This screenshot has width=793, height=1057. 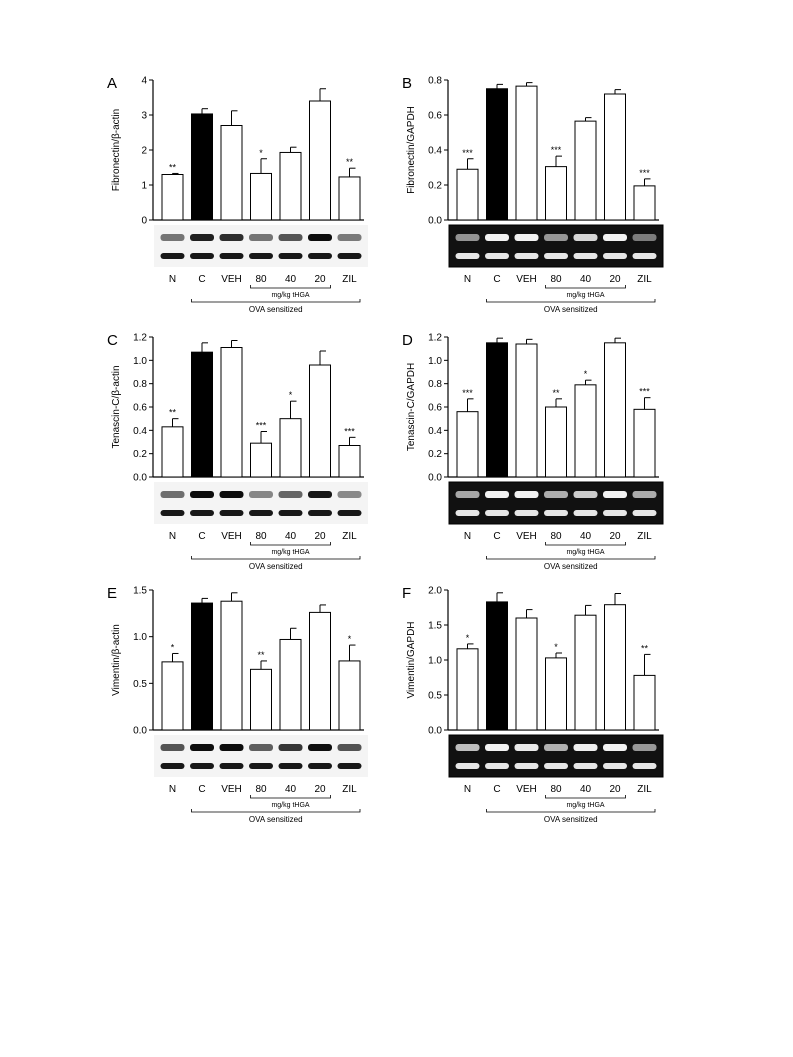 What do you see at coordinates (116, 406) in the screenshot?
I see `y-axis-label: Tenascin-C/β-actin` at bounding box center [116, 406].